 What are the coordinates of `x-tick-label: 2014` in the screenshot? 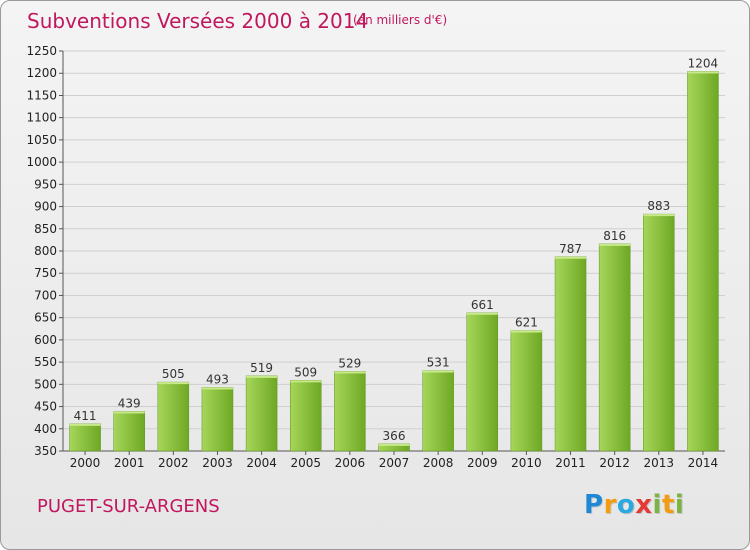 It's located at (703, 463).